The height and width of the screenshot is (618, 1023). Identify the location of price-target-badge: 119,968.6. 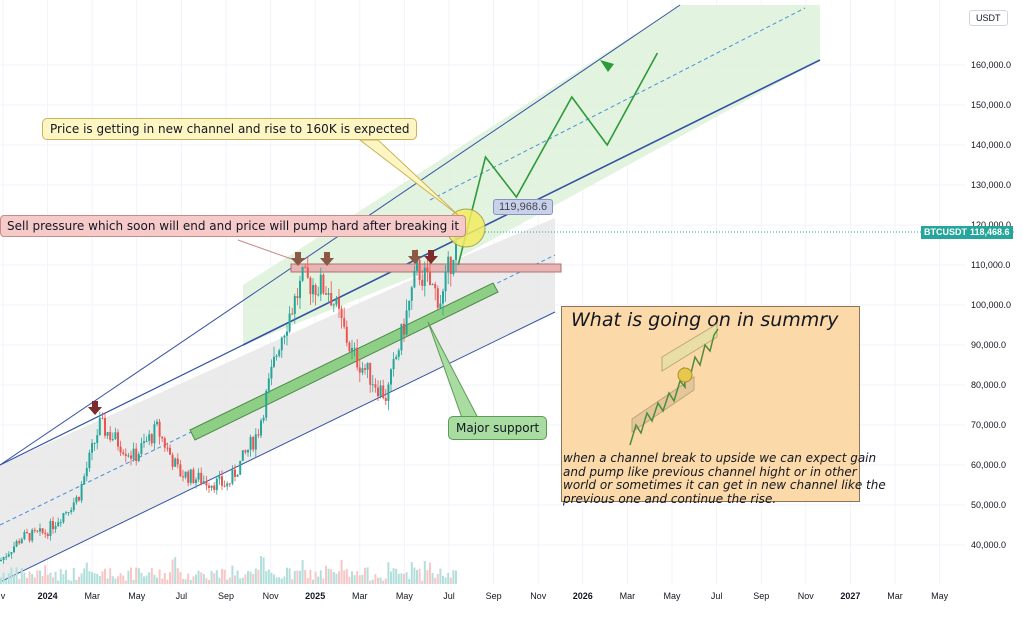
(523, 207).